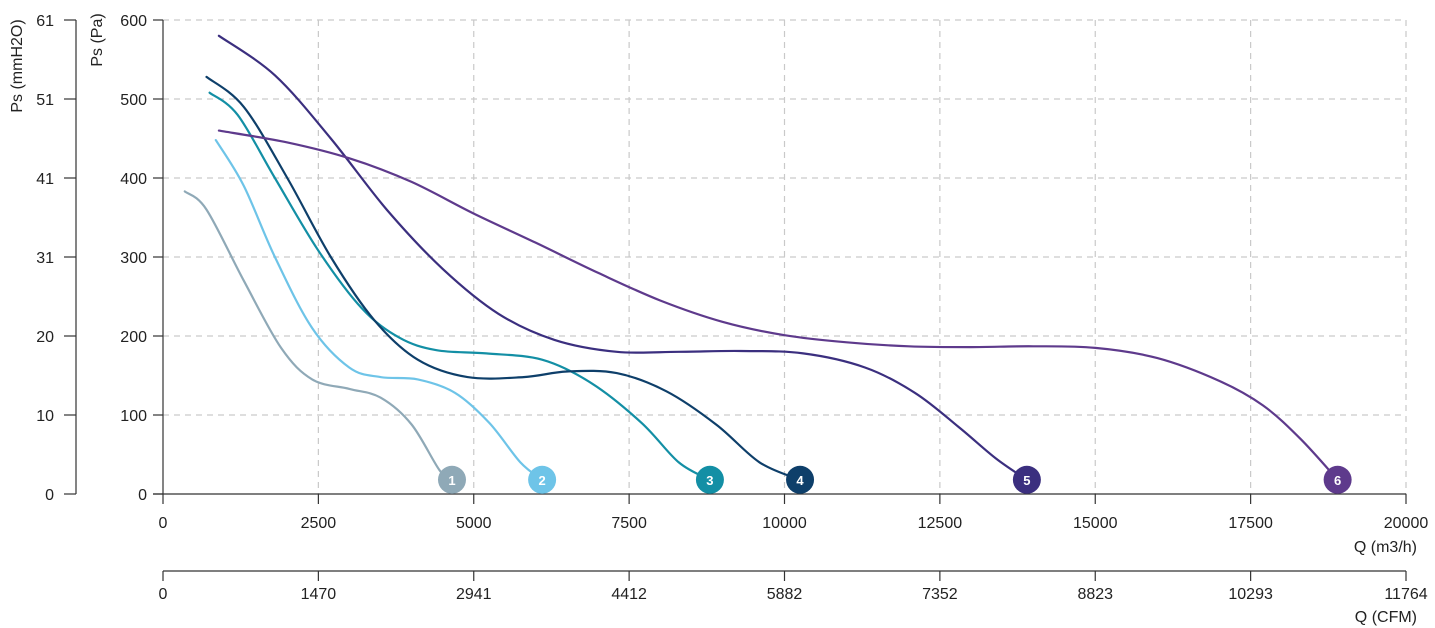  Describe the element at coordinates (17, 65) in the screenshot. I see `y-axis-title-mmh2o: Ps (mmH2O)` at that location.